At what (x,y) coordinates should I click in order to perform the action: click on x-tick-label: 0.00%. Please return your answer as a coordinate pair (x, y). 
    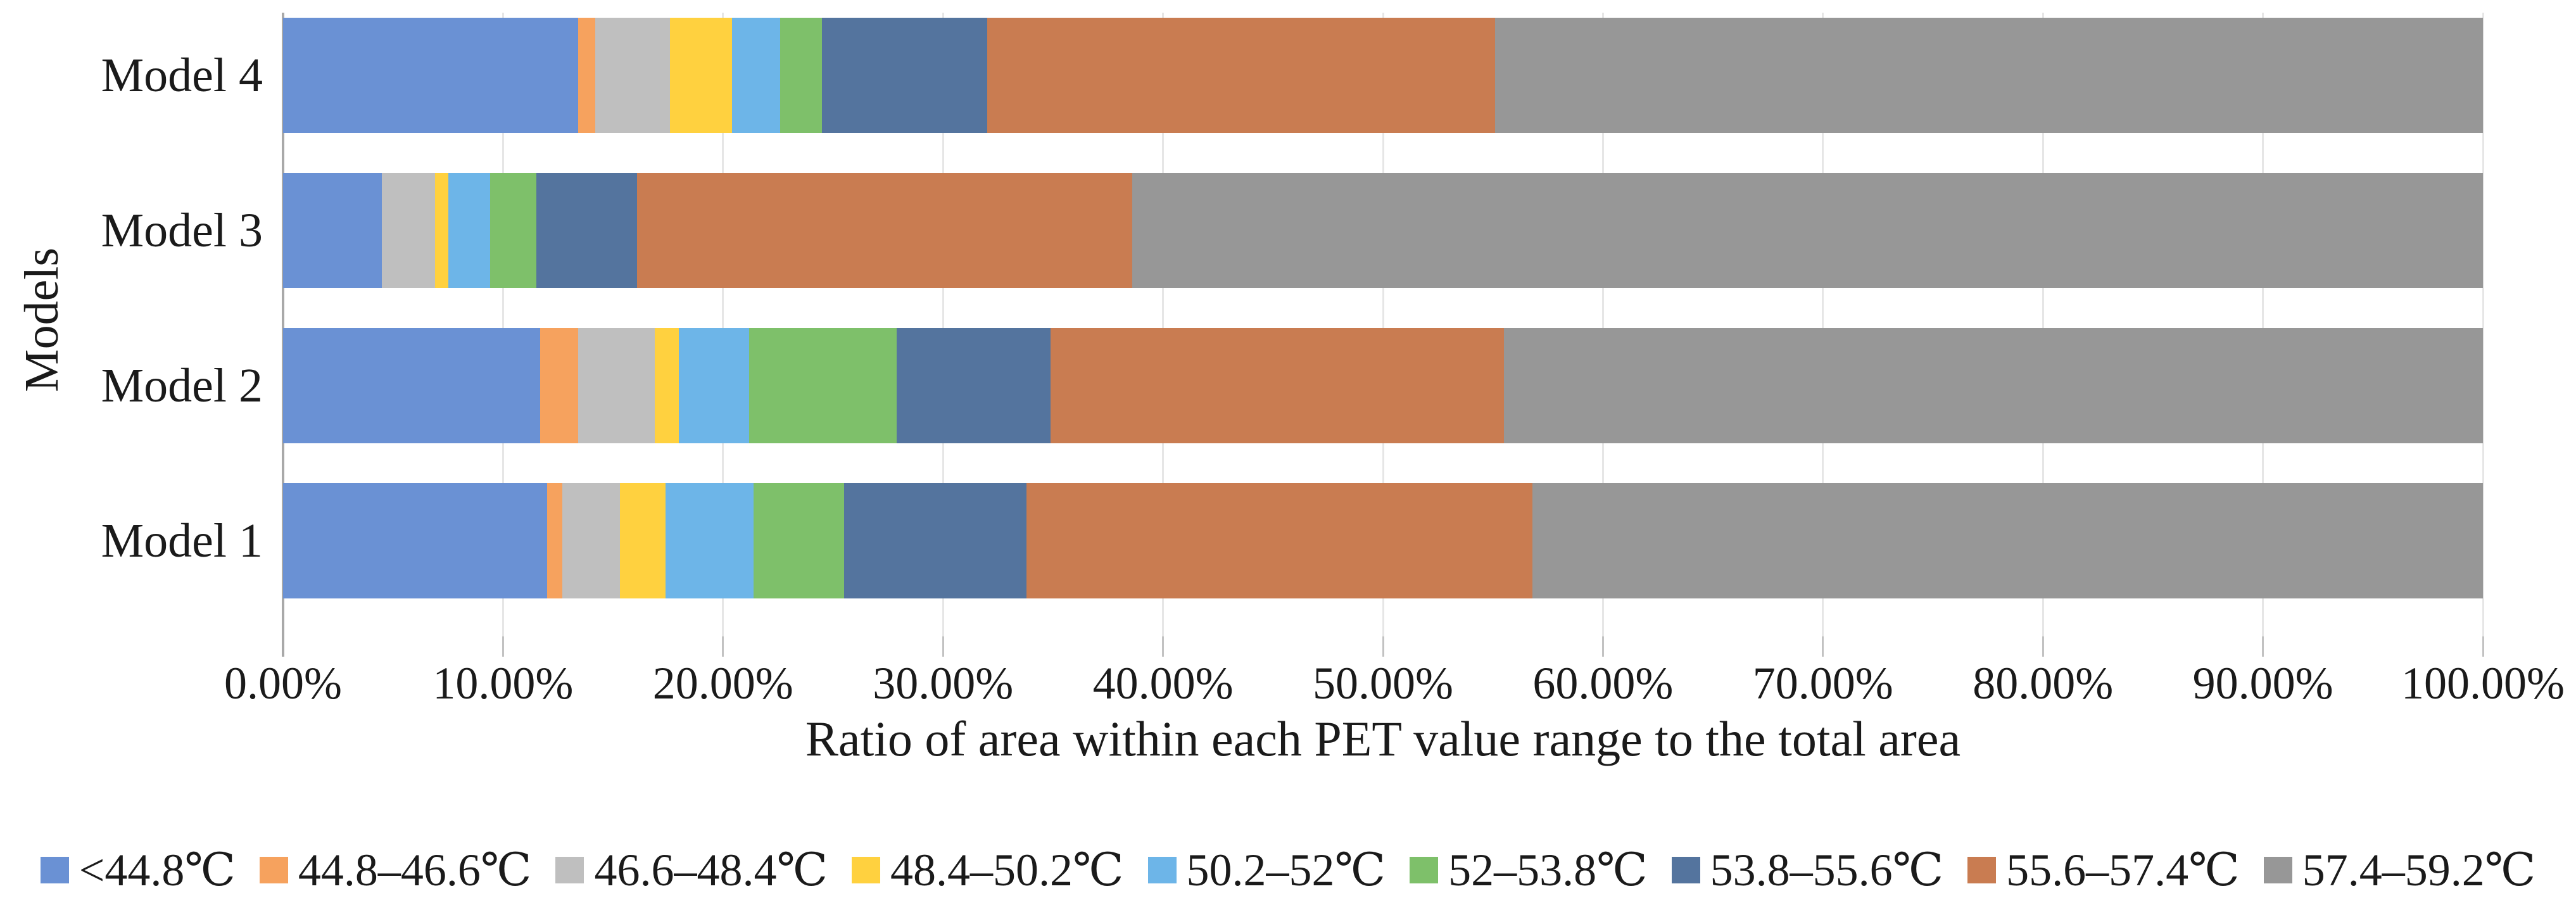
    Looking at the image, I should click on (283, 683).